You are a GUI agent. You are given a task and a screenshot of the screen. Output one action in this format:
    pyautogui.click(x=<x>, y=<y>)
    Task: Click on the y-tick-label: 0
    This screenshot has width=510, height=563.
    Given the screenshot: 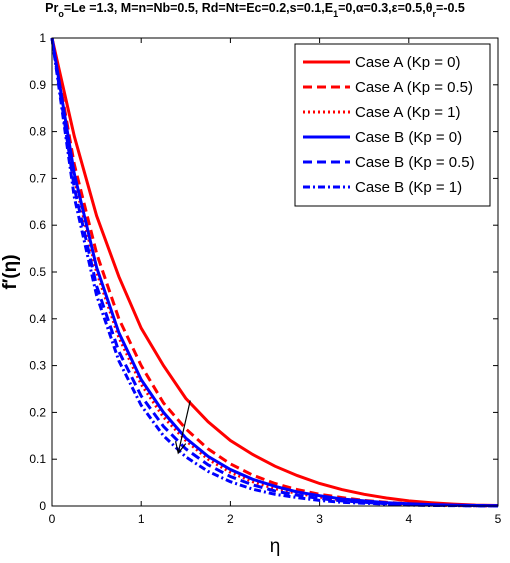 What is the action you would take?
    pyautogui.click(x=42, y=506)
    